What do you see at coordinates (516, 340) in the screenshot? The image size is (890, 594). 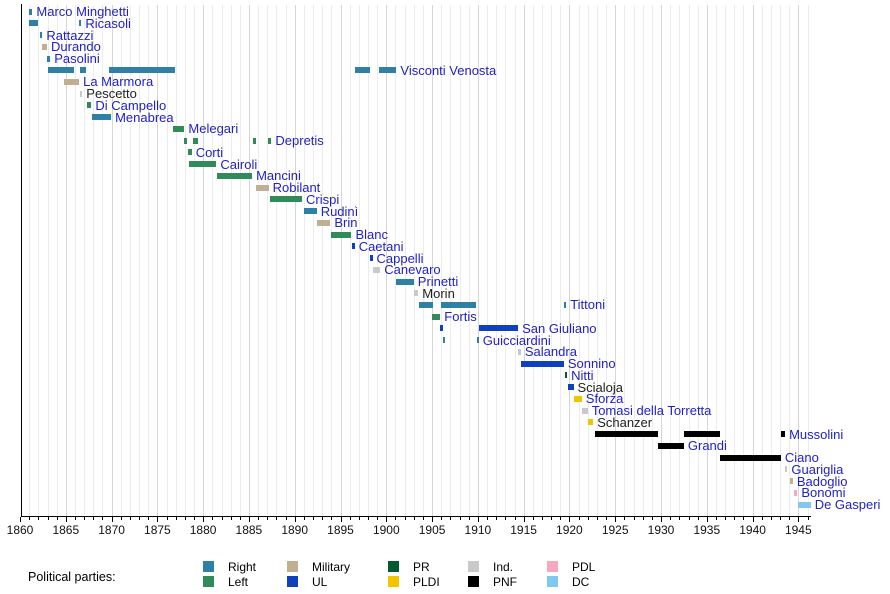 I see `minister-label-guicciardini: Guicciardini` at bounding box center [516, 340].